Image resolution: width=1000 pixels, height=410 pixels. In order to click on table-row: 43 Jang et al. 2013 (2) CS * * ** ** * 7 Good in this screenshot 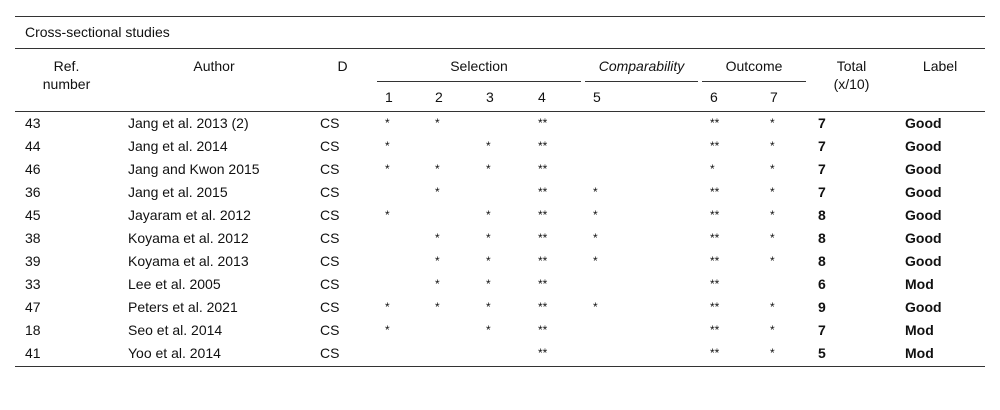, I will do `click(500, 124)`.